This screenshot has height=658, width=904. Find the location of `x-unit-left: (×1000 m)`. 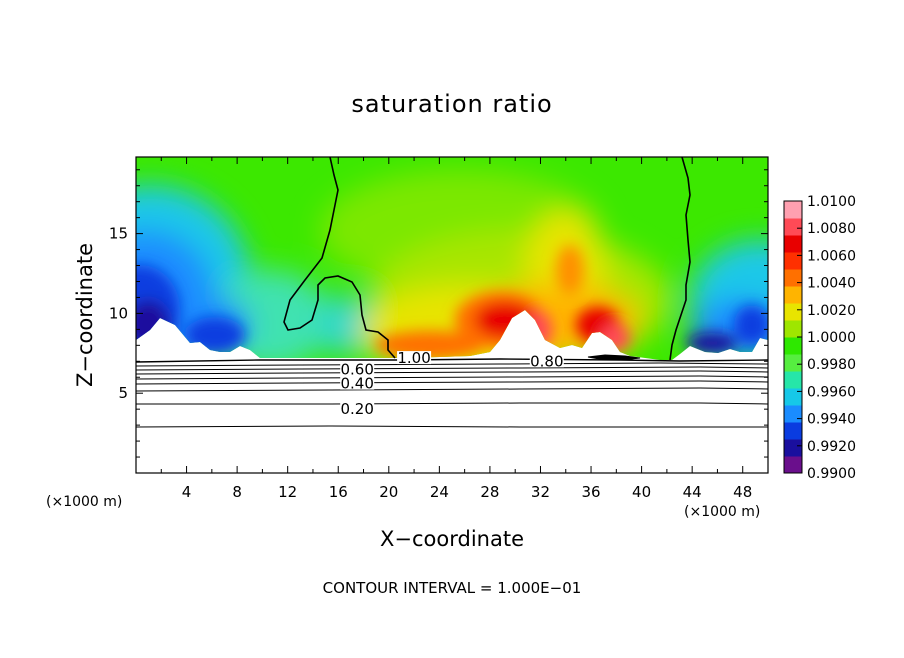

x-unit-left: (×1000 m) is located at coordinates (84, 502).